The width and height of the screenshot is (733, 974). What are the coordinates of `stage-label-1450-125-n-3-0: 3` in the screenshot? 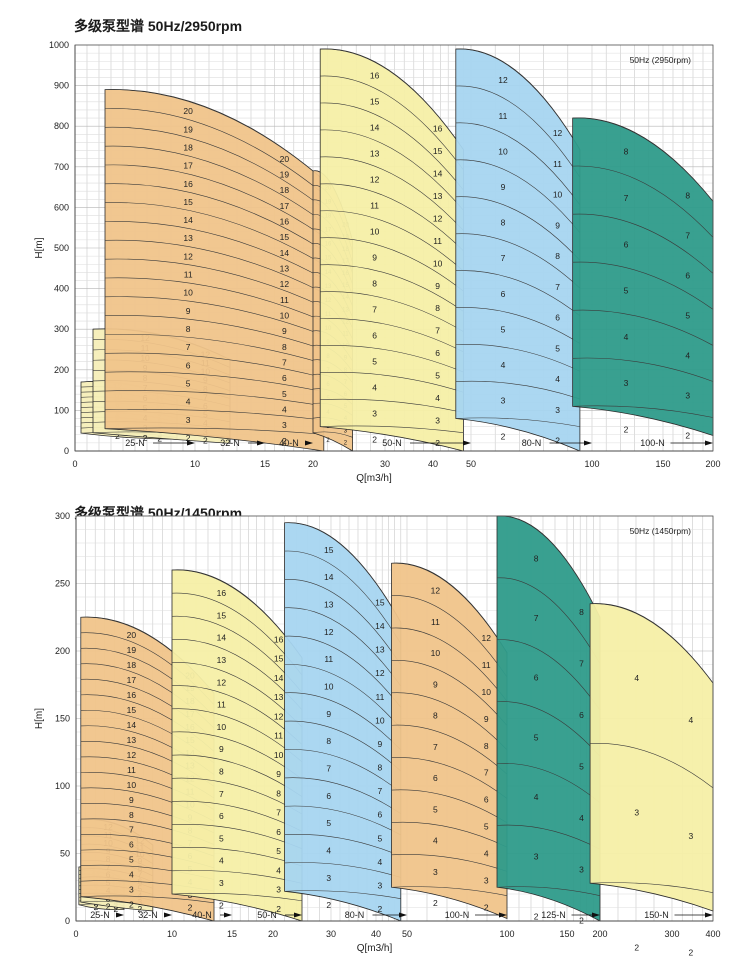 It's located at (536, 857).